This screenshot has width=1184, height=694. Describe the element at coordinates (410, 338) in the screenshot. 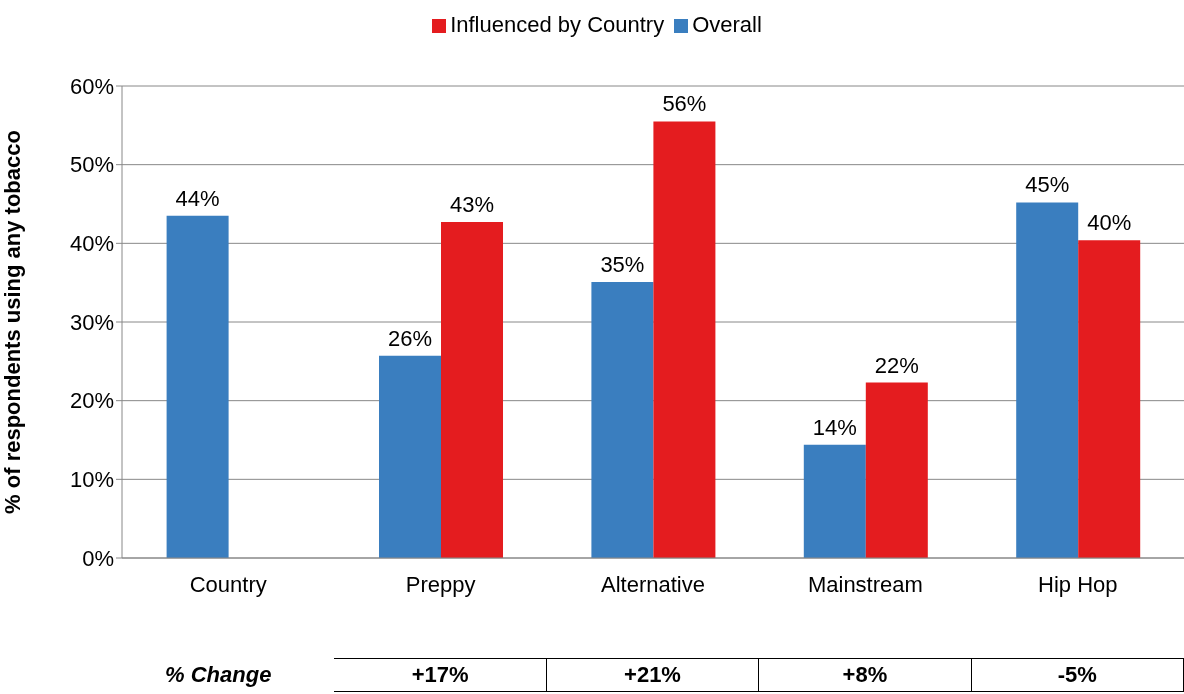

I see `data-label: 26%` at that location.